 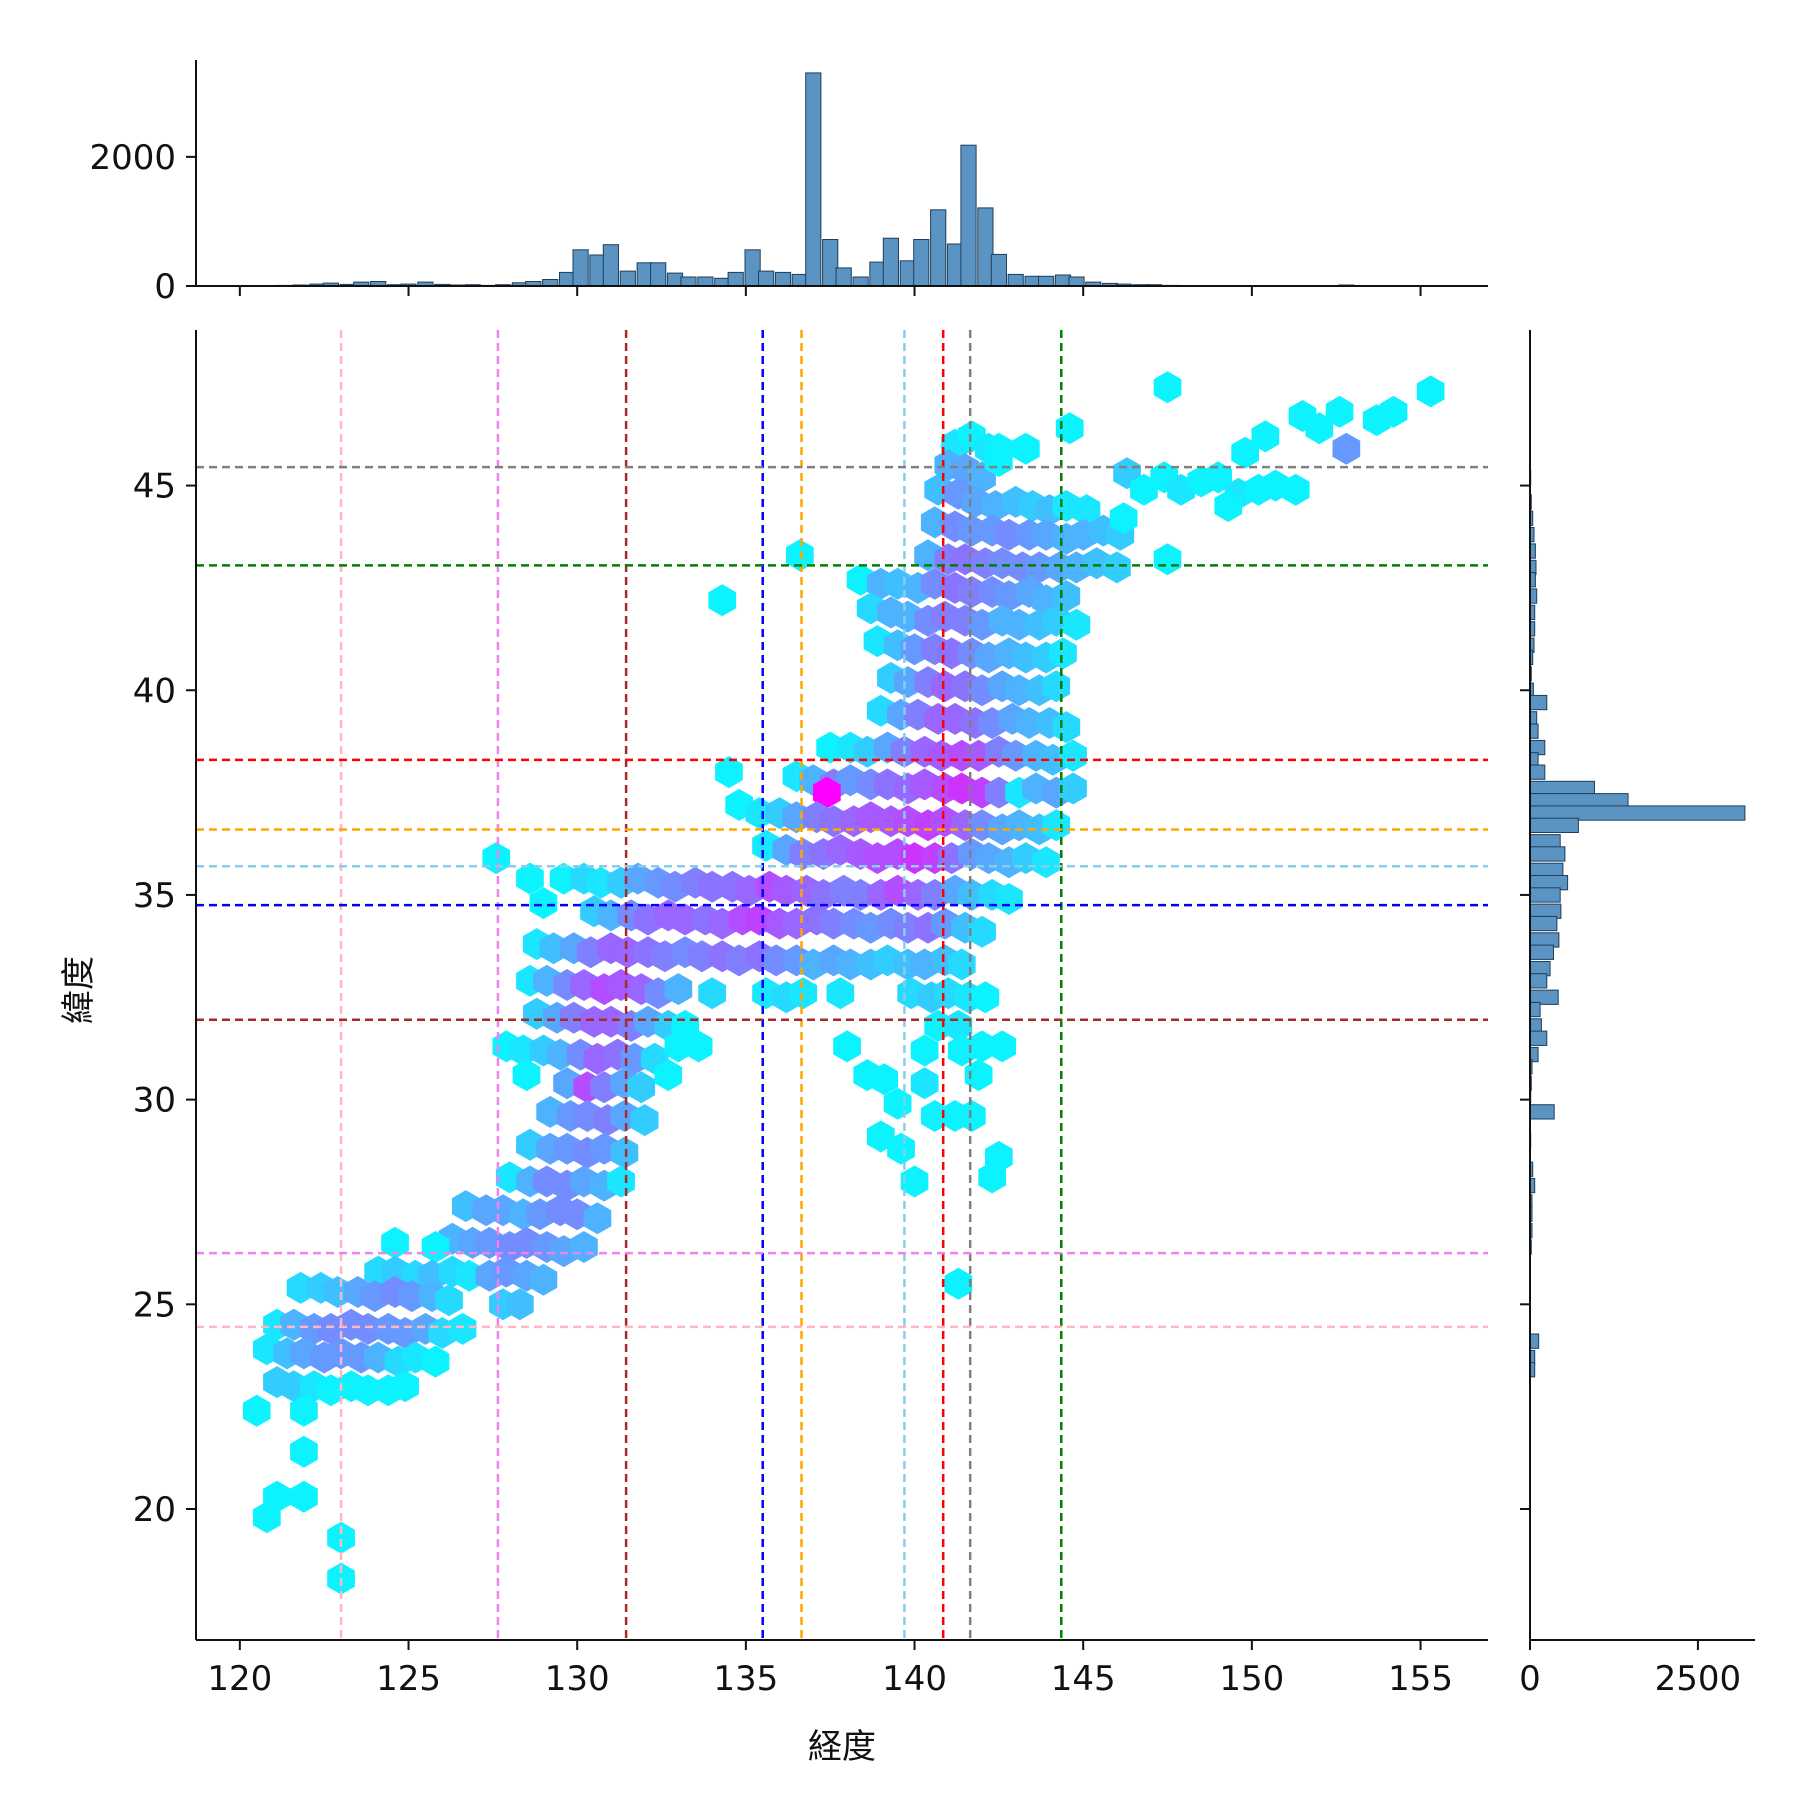 What do you see at coordinates (577, 1679) in the screenshot?
I see `x-tick-label: 130` at bounding box center [577, 1679].